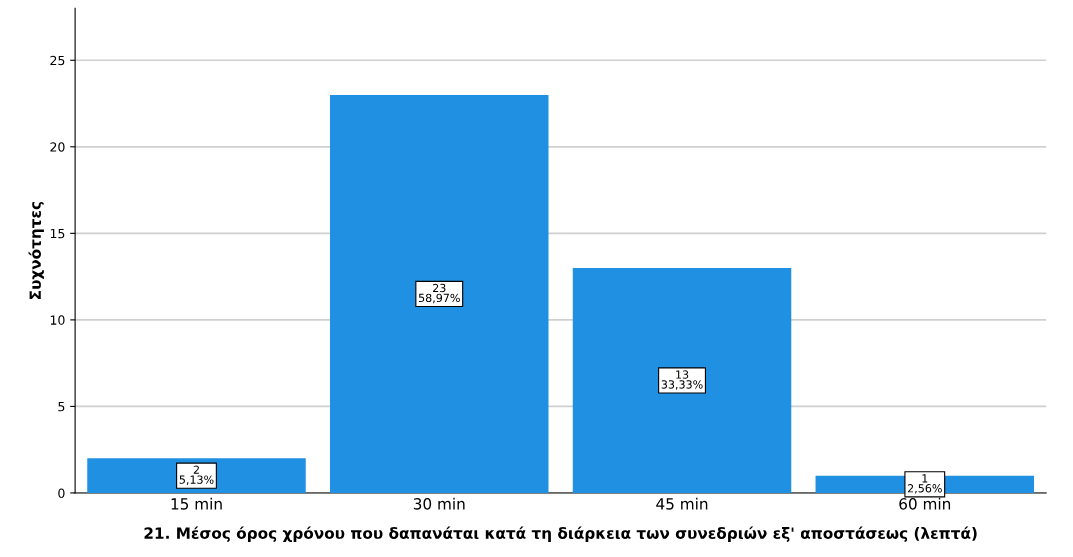  Describe the element at coordinates (61, 493) in the screenshot. I see `y-tick-label: 0` at that location.